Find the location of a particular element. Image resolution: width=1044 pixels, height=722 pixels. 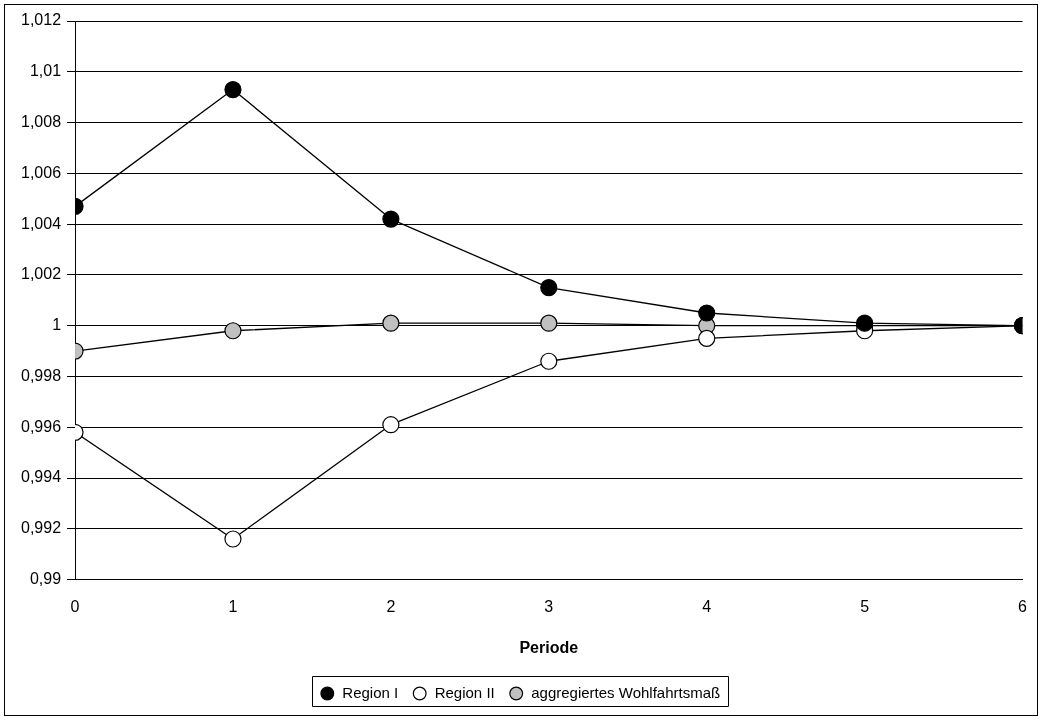

x-tick-label: 3 is located at coordinates (549, 606).